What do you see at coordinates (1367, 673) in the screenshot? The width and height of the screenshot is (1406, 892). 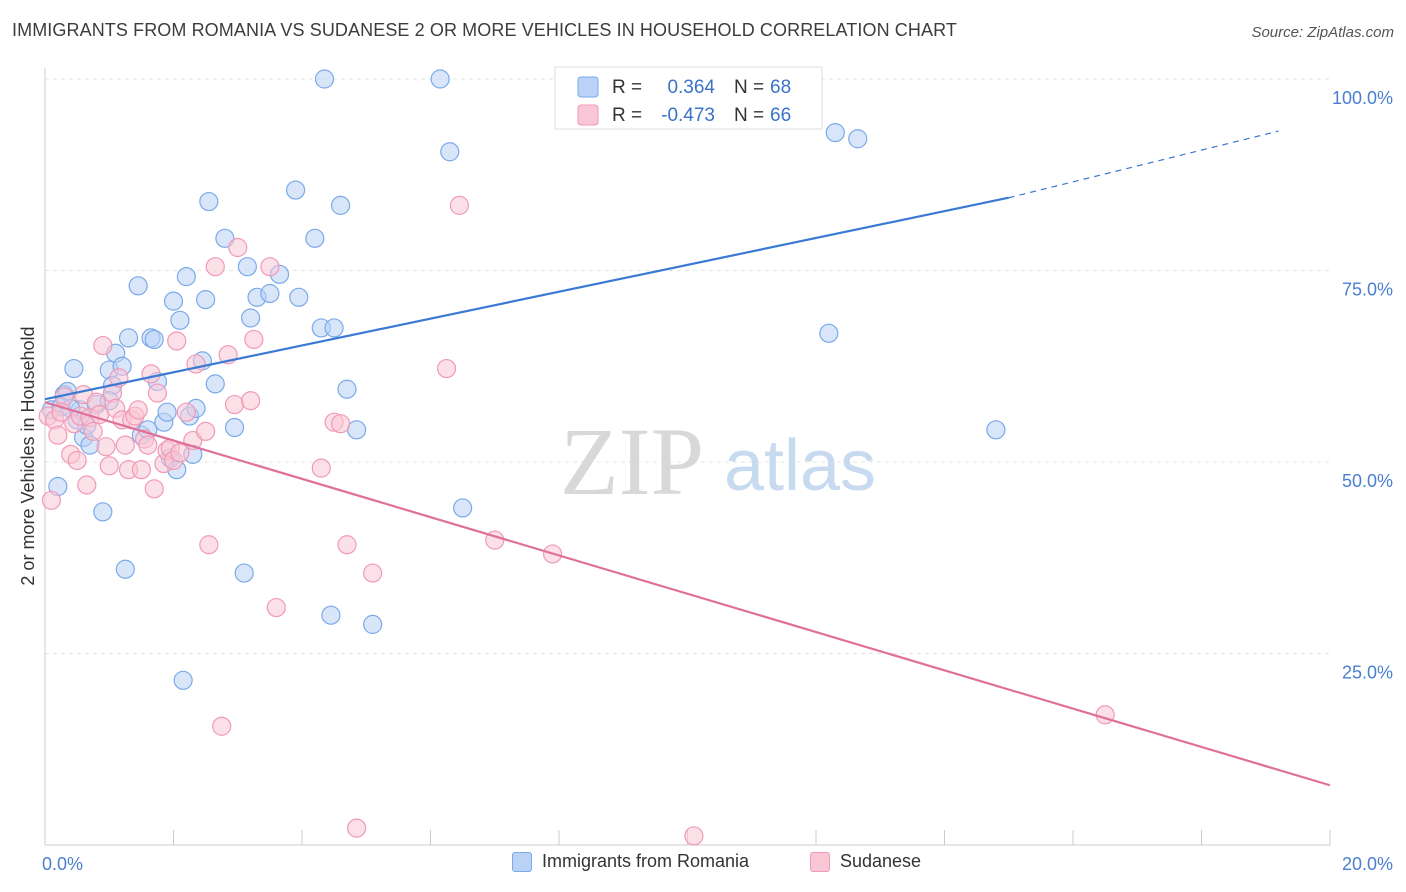 I see `y-tick-label-3: 25.0%` at bounding box center [1367, 673].